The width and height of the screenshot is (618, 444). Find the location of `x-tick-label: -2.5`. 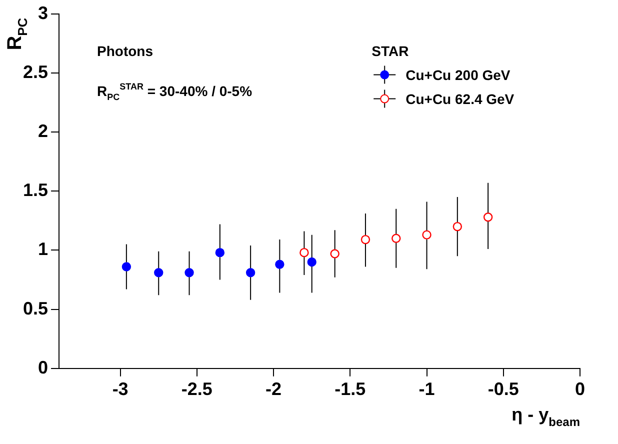

x-tick-label: -2.5 is located at coordinates (196, 389).